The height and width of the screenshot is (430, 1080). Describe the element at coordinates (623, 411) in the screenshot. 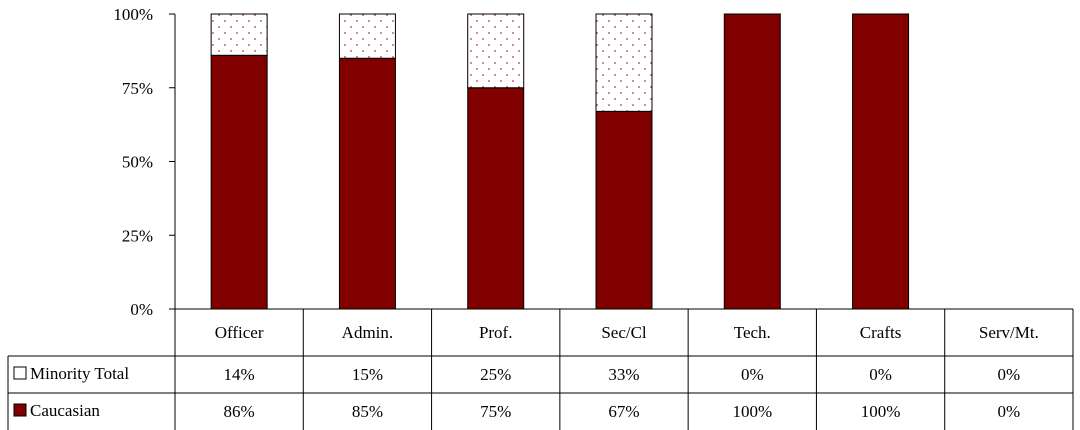

I see `data-label-caucasian: 67%` at that location.